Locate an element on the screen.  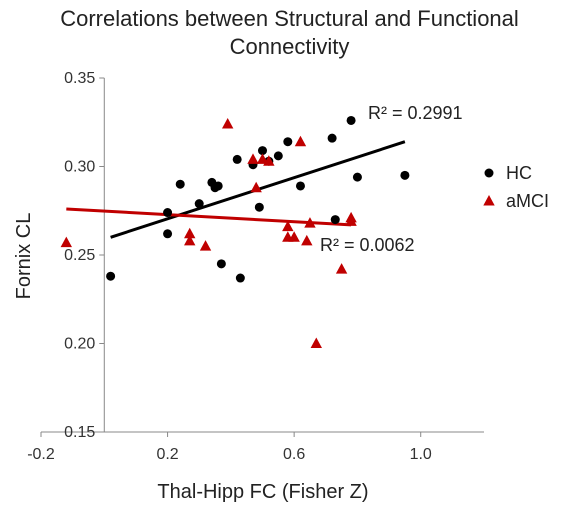
y-tick-label: 0.30 is located at coordinates (79, 167).